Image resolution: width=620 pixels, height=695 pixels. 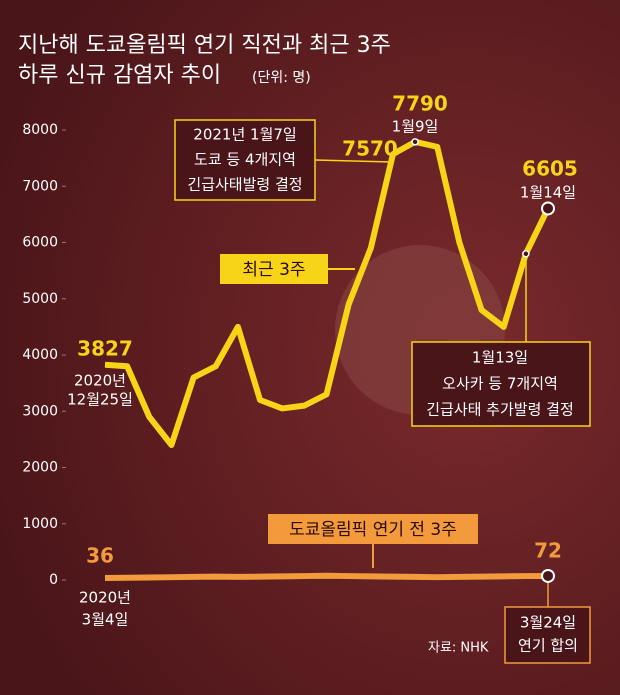 What do you see at coordinates (500, 410) in the screenshot?
I see `annotation: 긴급사태 추가발령 결정` at bounding box center [500, 410].